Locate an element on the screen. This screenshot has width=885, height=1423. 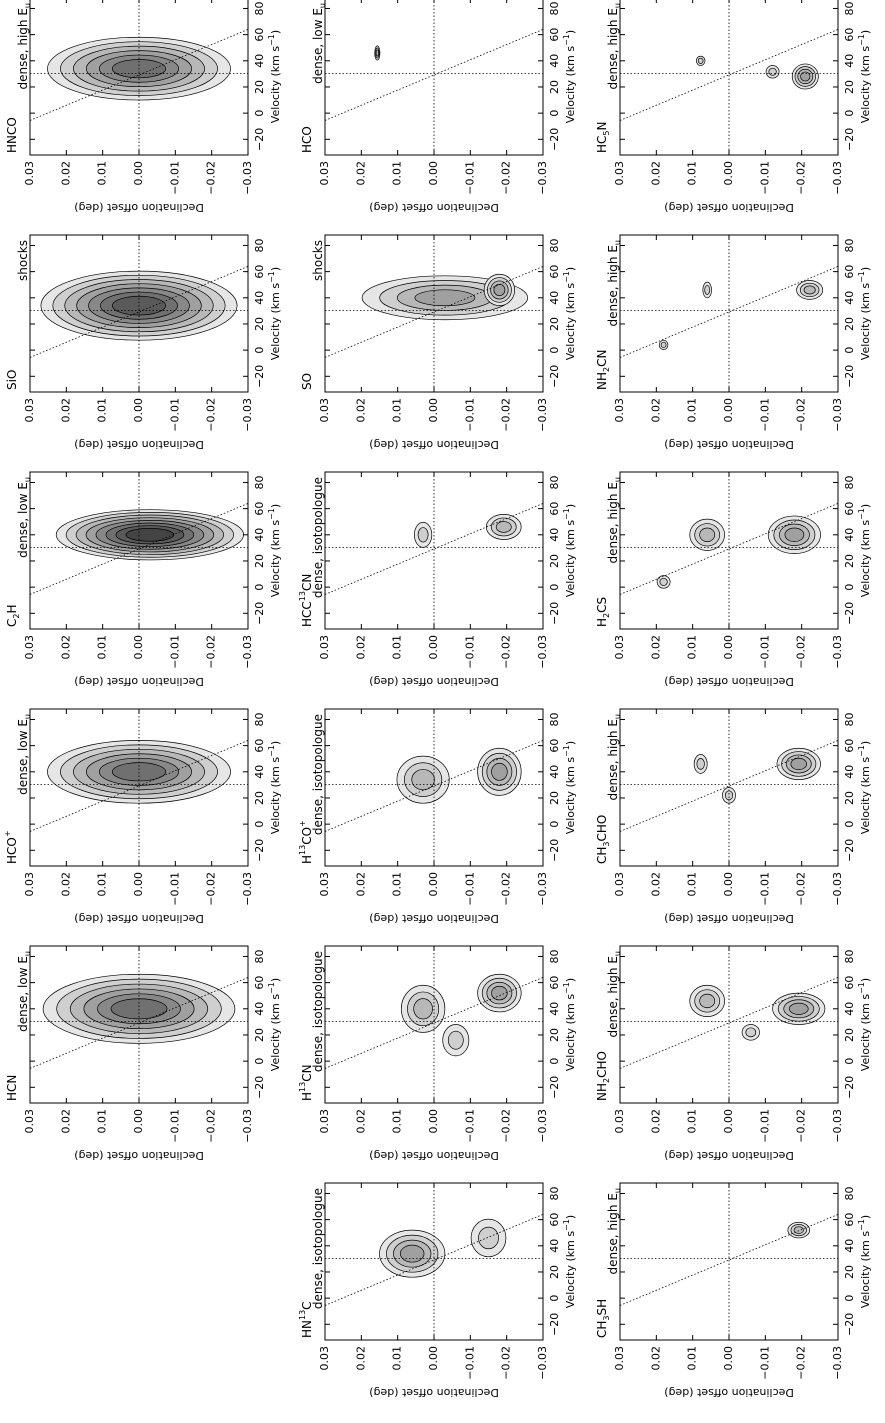
text-segment: CN is located at coordinates (307, 1072).